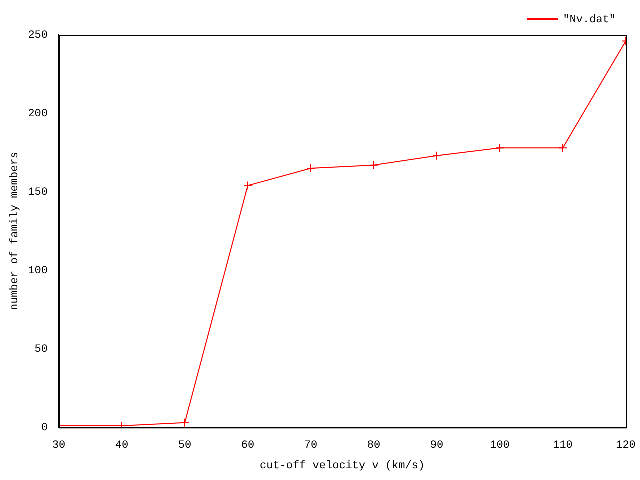 The width and height of the screenshot is (640, 480). I want to click on x-tick-label: 50, so click(185, 446).